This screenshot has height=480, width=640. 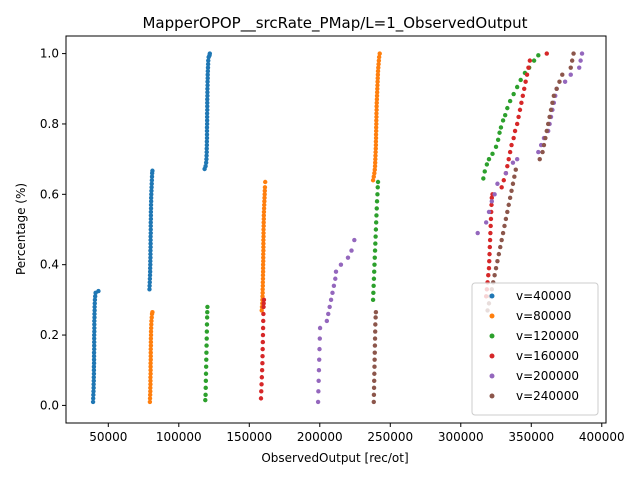 I want to click on x-tick-label: 200000, so click(x=320, y=437).